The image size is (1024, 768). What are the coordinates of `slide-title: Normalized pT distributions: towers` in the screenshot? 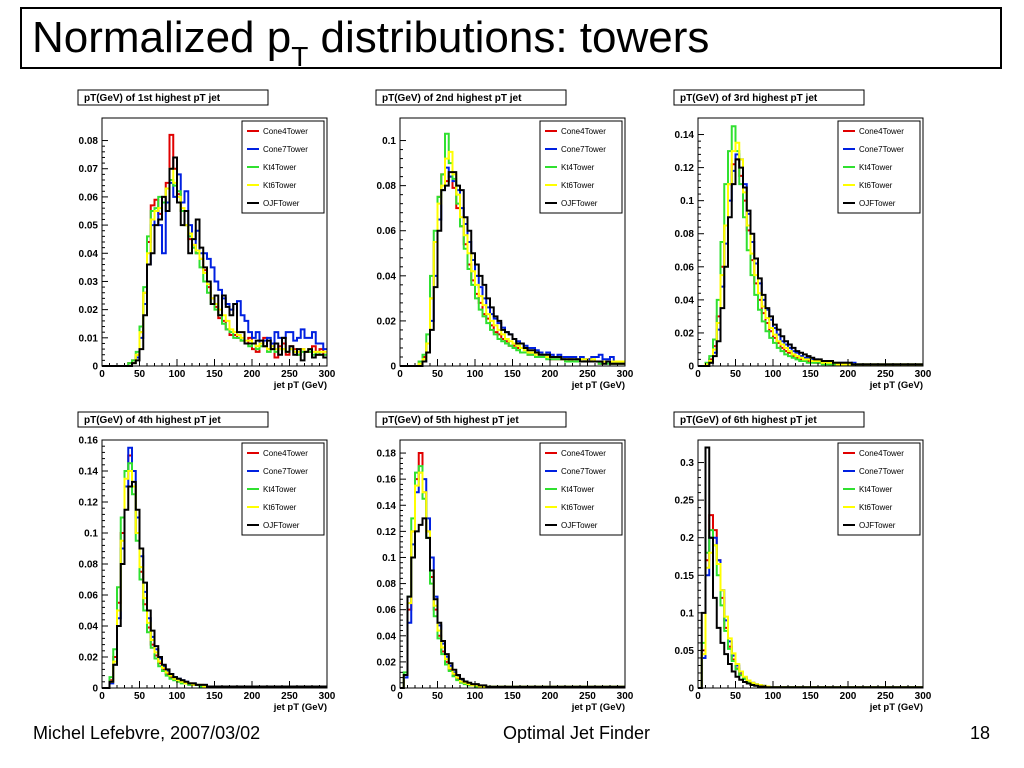 It's located at (371, 42).